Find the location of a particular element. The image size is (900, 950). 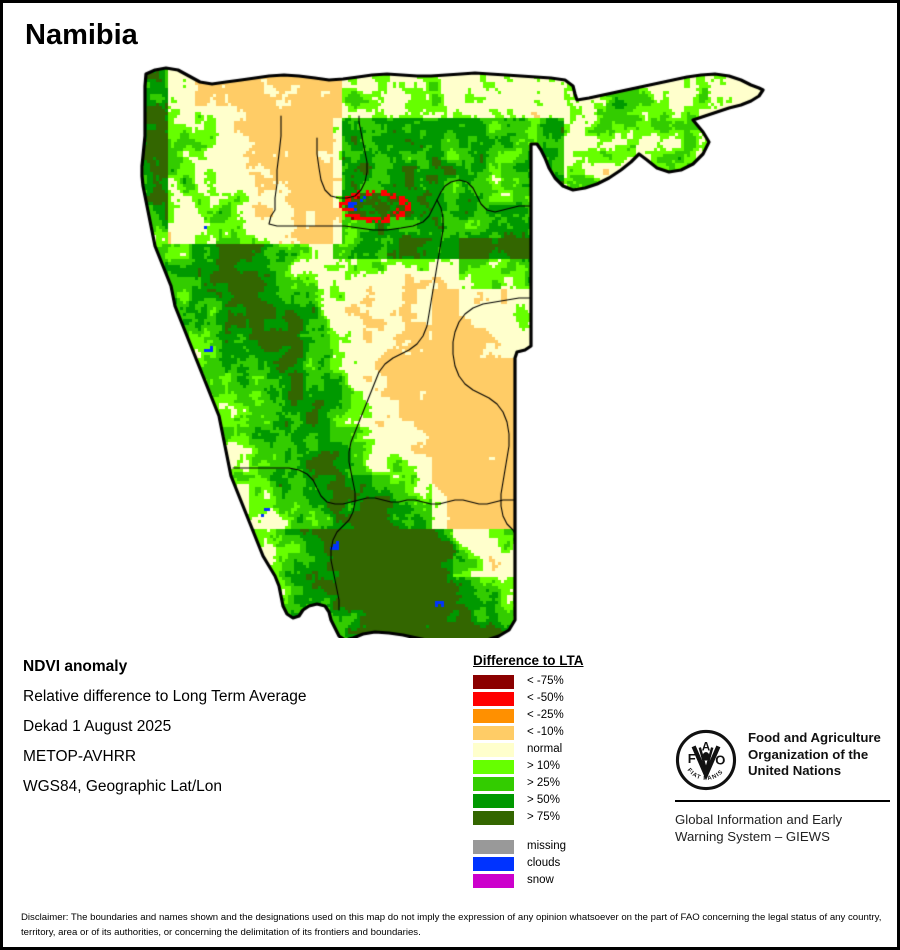

legend-label: < -10% is located at coordinates (545, 731).